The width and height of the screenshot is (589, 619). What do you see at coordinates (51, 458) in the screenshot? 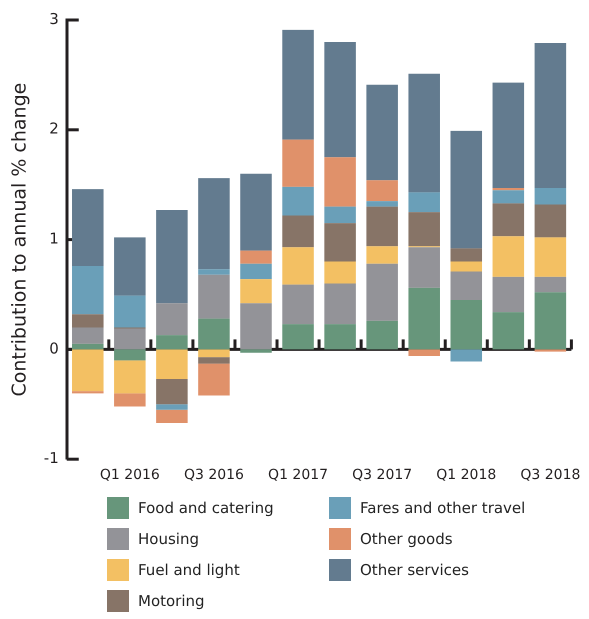
I see `y-tick-label: -1` at bounding box center [51, 458].